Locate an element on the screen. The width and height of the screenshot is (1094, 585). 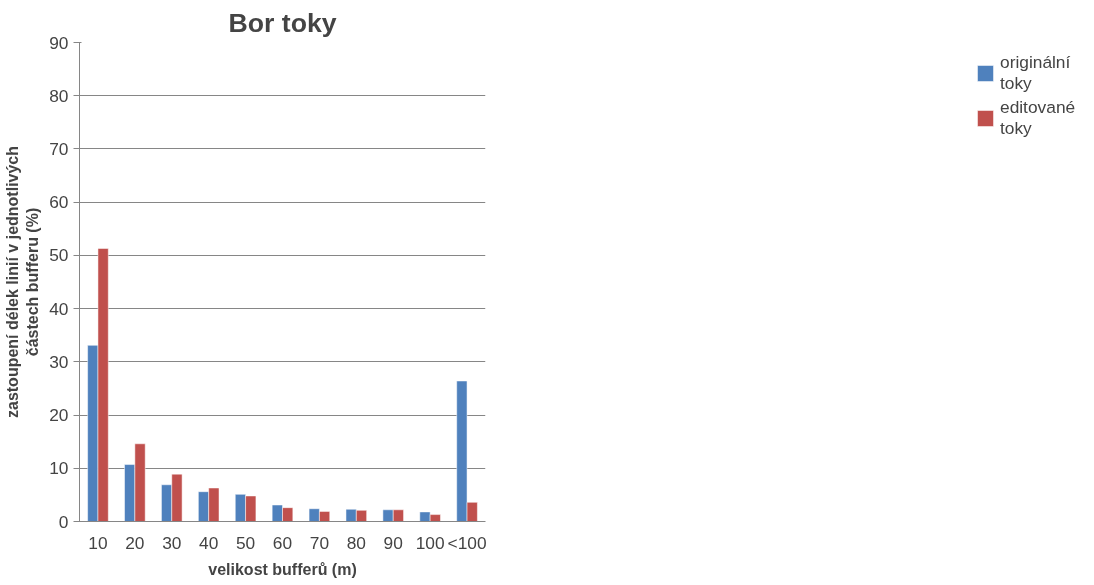
y-tick-label: 90 is located at coordinates (59, 42).